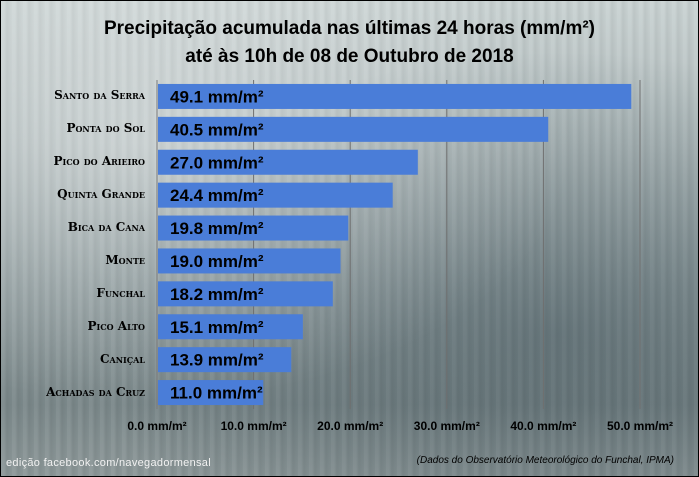  I want to click on bar-value-label: 24.4 mm/m², so click(217, 195).